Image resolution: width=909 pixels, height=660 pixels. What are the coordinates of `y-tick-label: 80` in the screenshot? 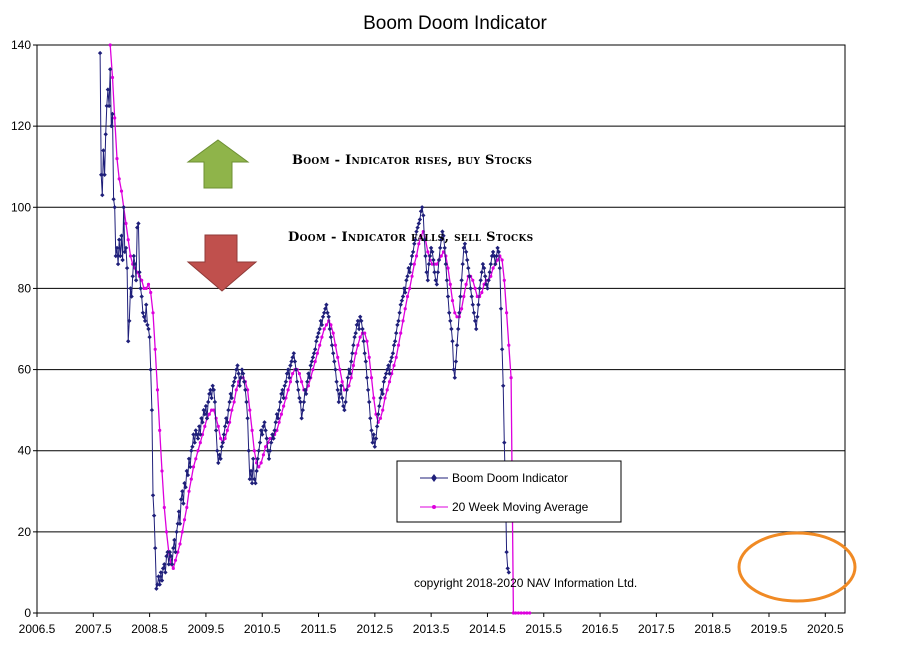 It's located at (25, 288).